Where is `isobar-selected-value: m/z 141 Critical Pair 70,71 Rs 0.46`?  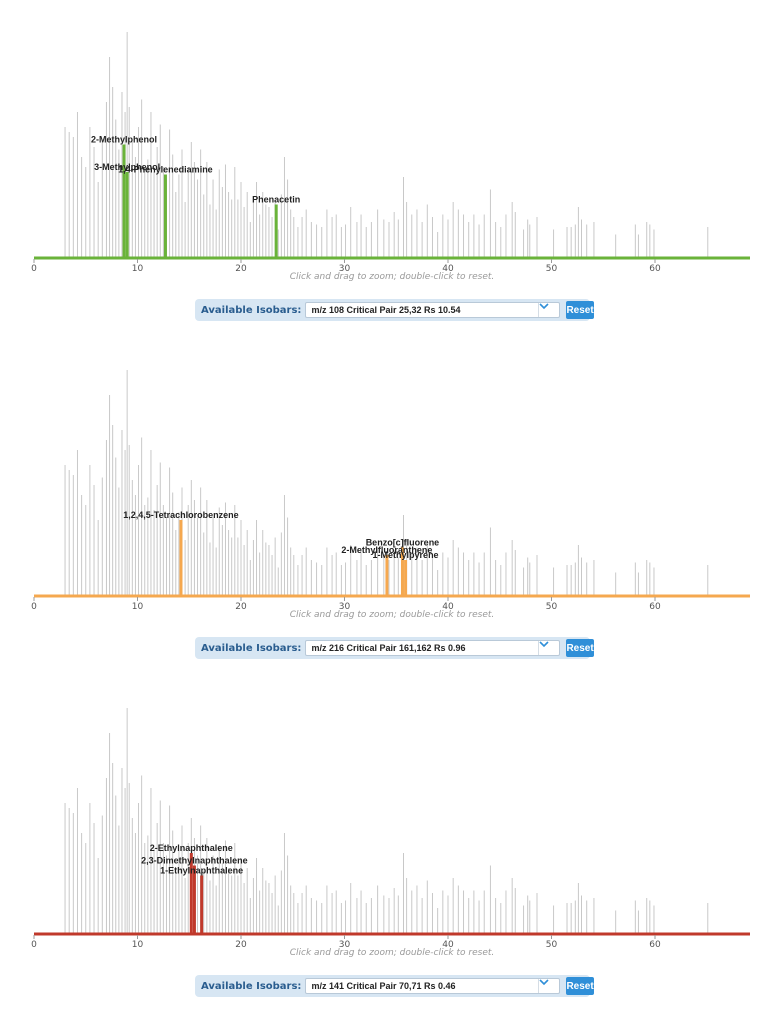 isobar-selected-value: m/z 141 Critical Pair 70,71 Rs 0.46 is located at coordinates (383, 986).